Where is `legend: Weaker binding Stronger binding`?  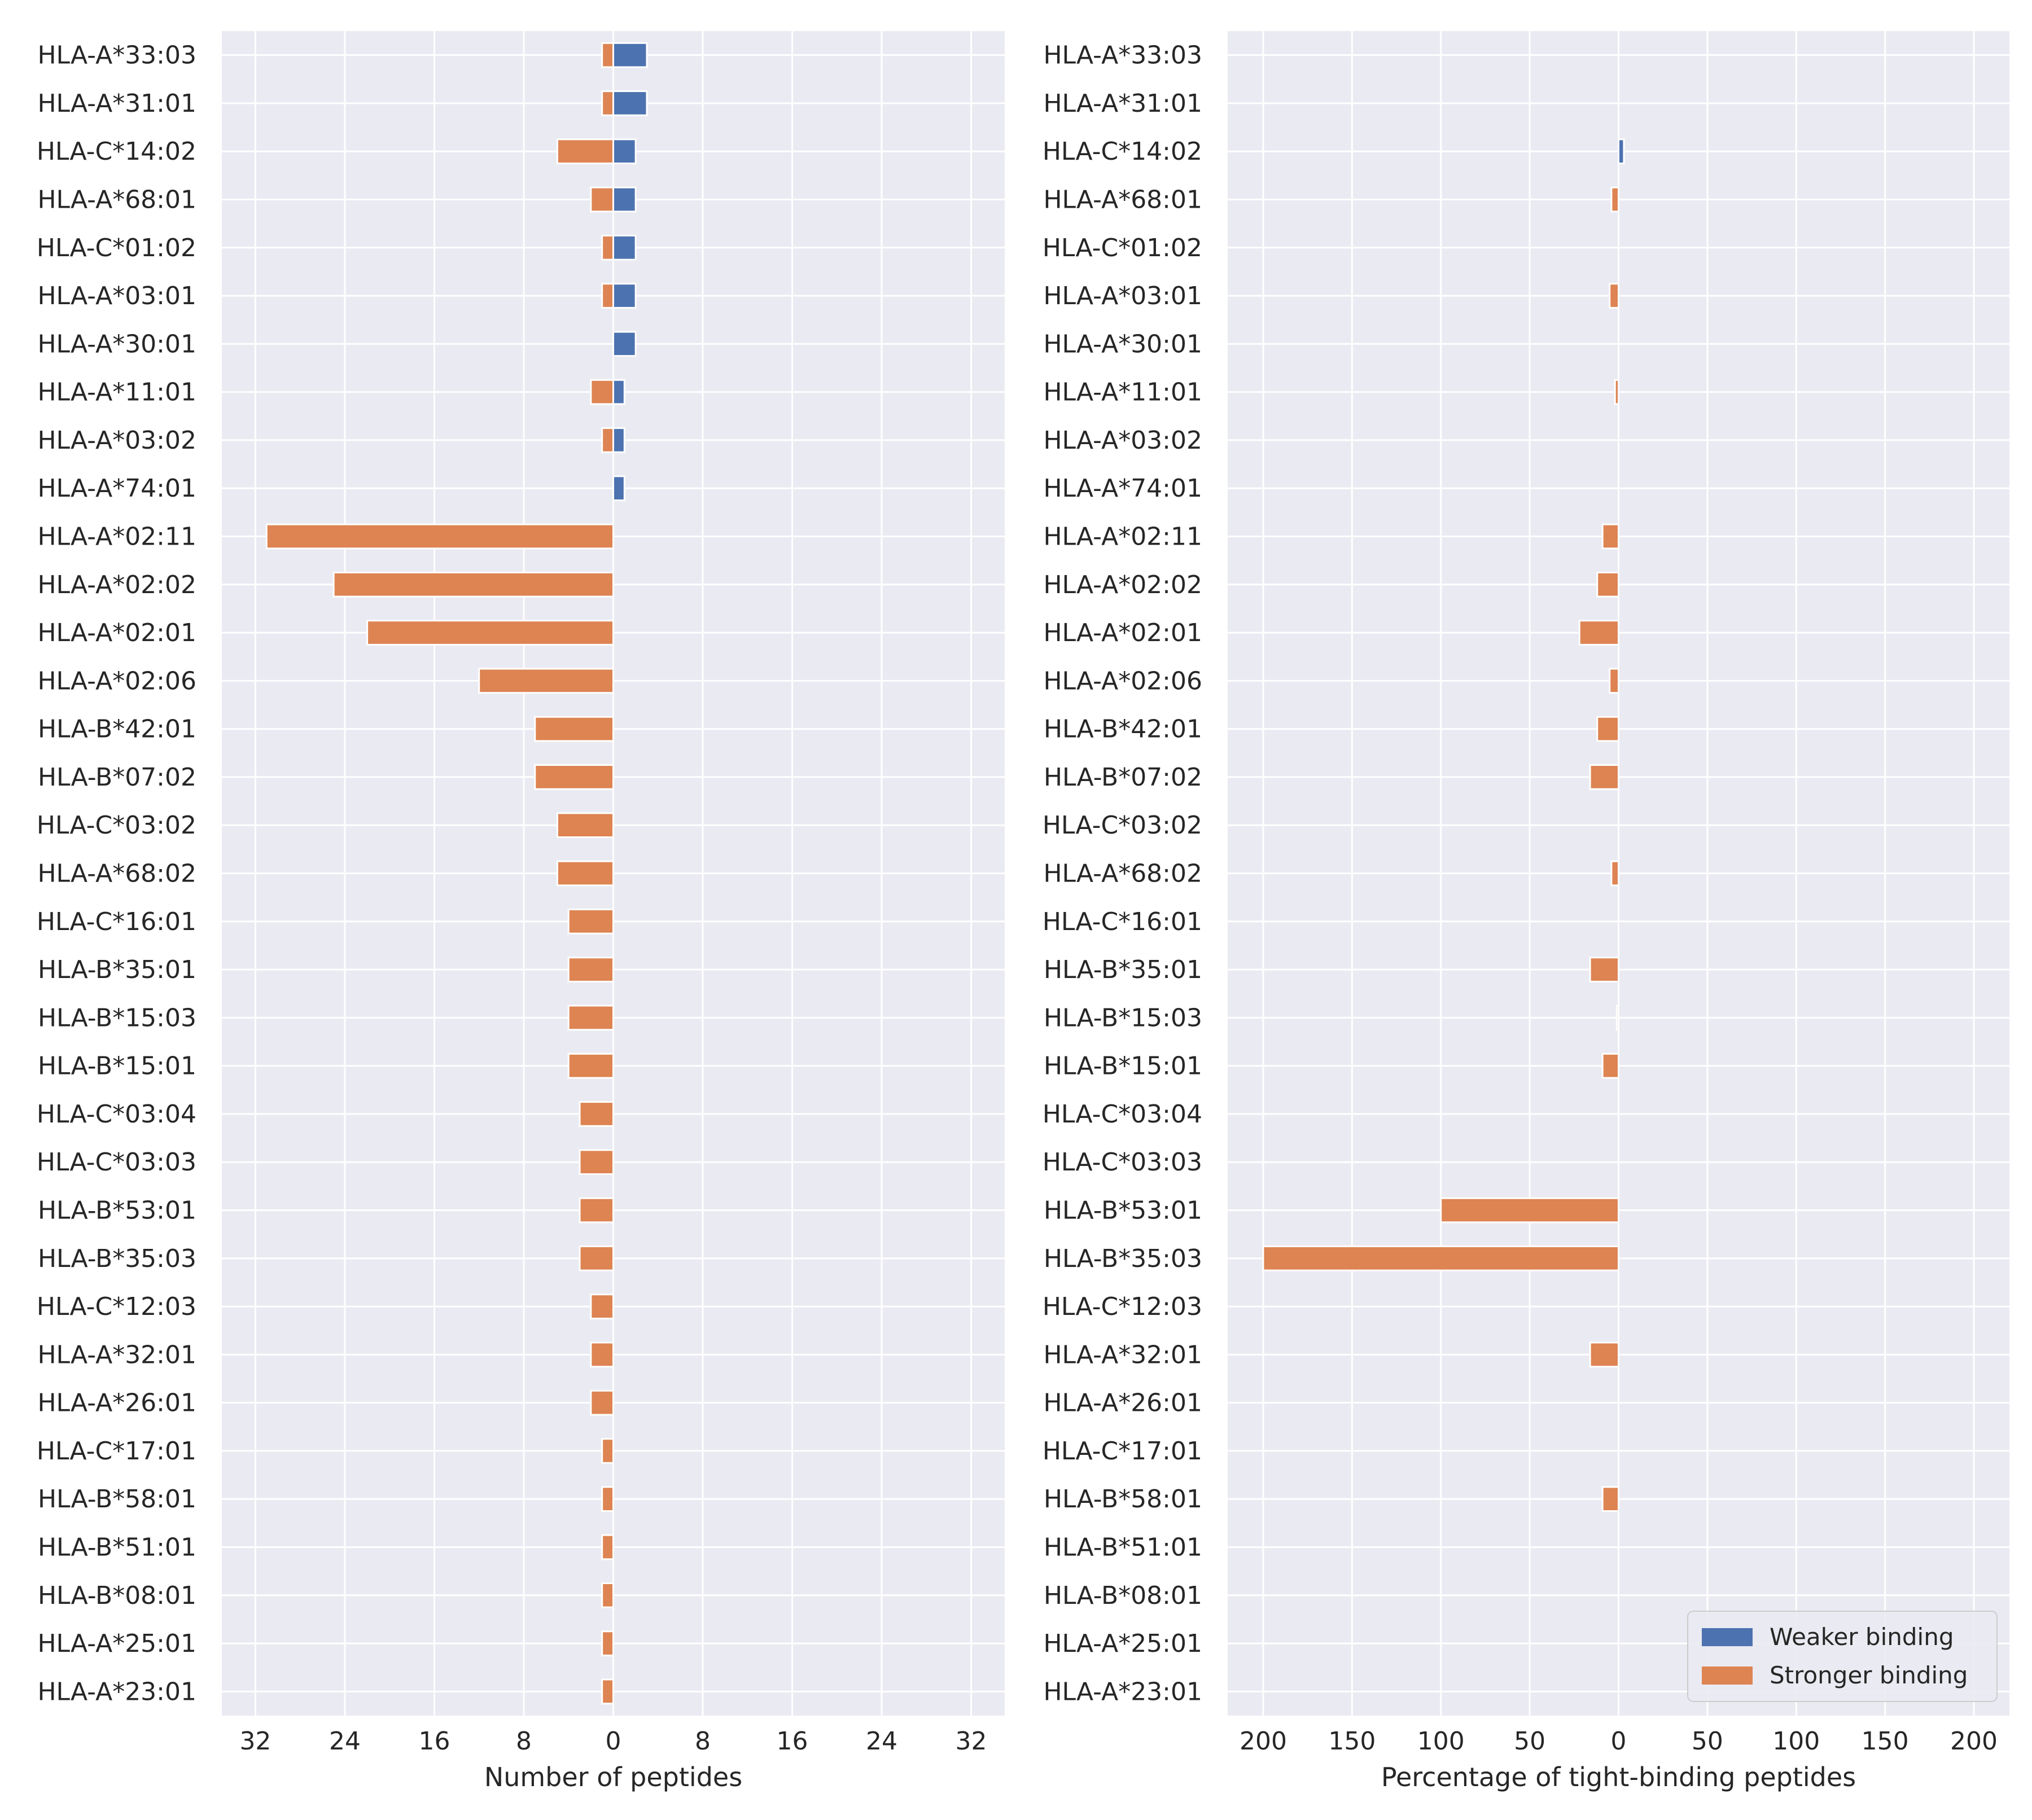 legend: Weaker binding Stronger binding is located at coordinates (1842, 1657).